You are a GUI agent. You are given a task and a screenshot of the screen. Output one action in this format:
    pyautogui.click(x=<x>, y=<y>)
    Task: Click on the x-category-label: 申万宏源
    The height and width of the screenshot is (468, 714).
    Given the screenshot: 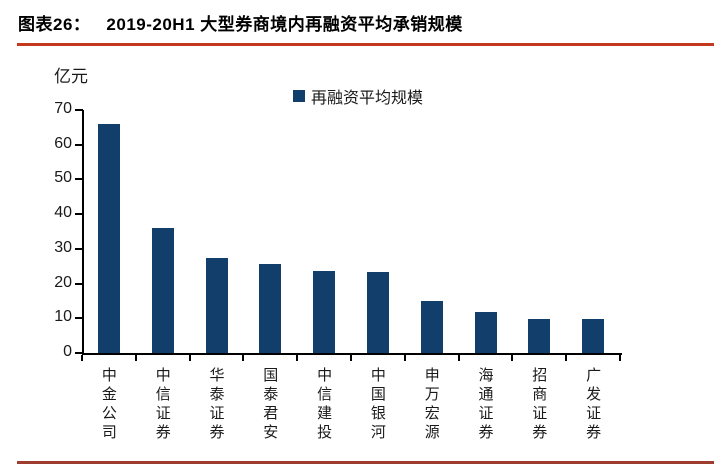 What is the action you would take?
    pyautogui.click(x=430, y=405)
    